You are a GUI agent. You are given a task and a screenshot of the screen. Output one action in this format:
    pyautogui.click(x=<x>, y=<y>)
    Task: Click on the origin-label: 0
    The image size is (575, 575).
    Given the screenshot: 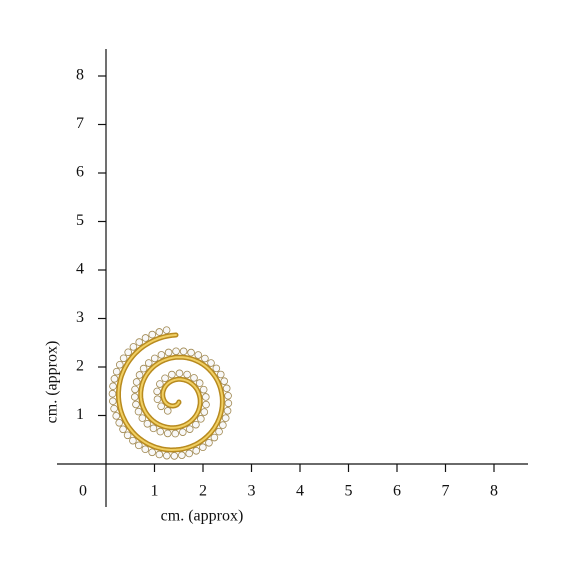 What is the action you would take?
    pyautogui.click(x=83, y=491)
    